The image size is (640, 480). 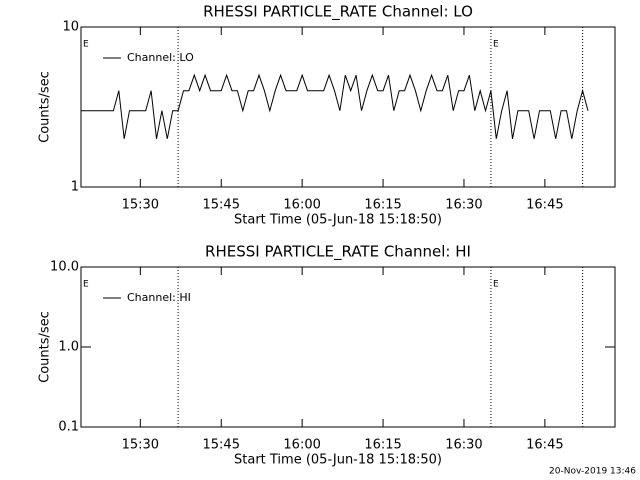 I want to click on chart-title: RHESSI PARTICLE_RATE Channel: LO, so click(x=338, y=12).